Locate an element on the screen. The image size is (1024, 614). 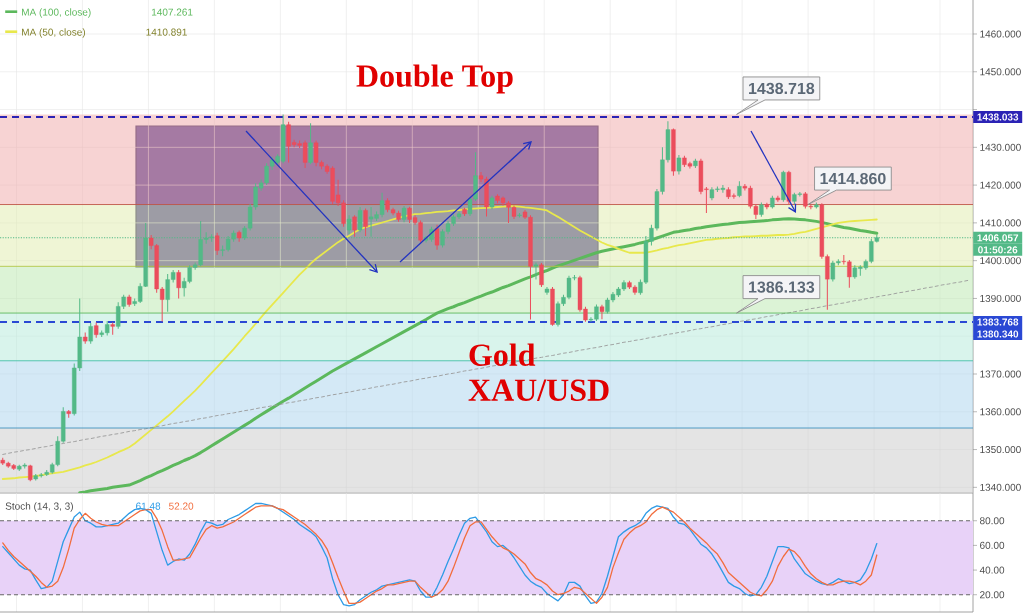
text: Double Top is located at coordinates (434, 79).